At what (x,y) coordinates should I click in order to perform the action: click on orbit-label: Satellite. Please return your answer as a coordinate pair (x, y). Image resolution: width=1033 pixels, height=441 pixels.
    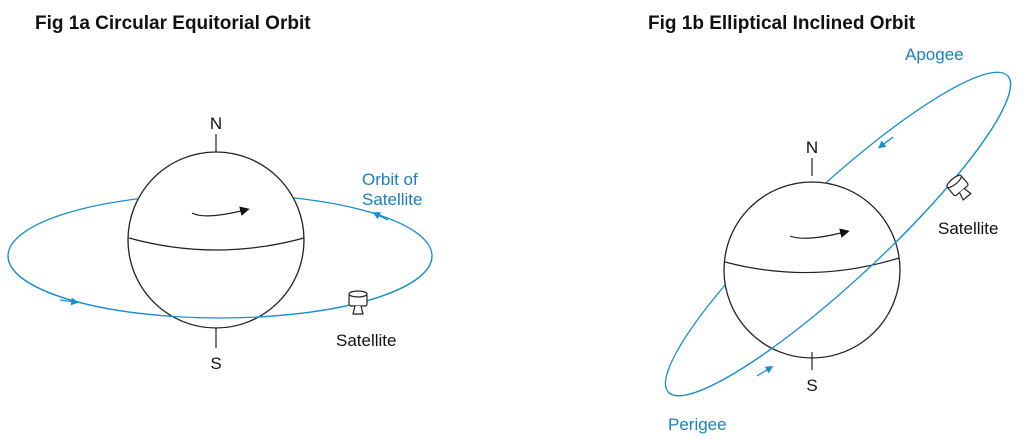
    Looking at the image, I should click on (392, 199).